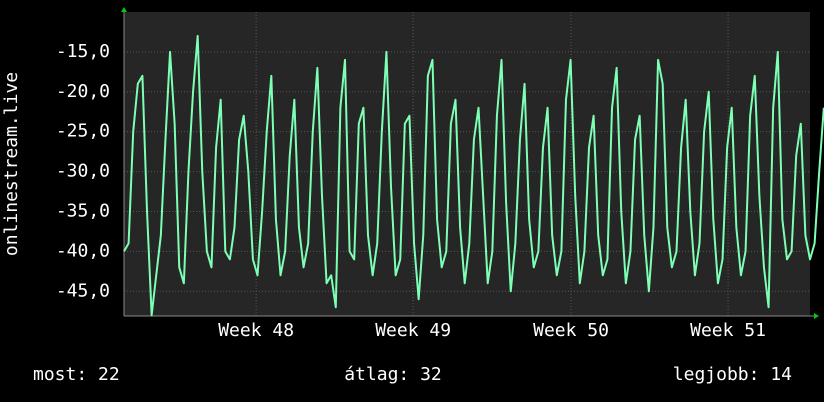 The image size is (824, 402). Describe the element at coordinates (83, 210) in the screenshot. I see `y-tick-label: -35,0` at that location.